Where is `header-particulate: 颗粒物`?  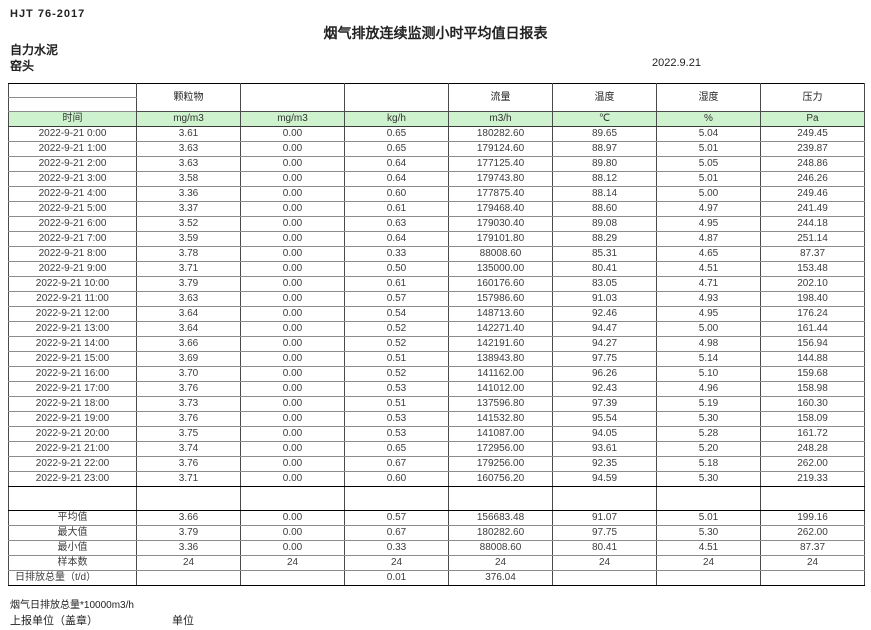 header-particulate: 颗粒物 is located at coordinates (188, 97).